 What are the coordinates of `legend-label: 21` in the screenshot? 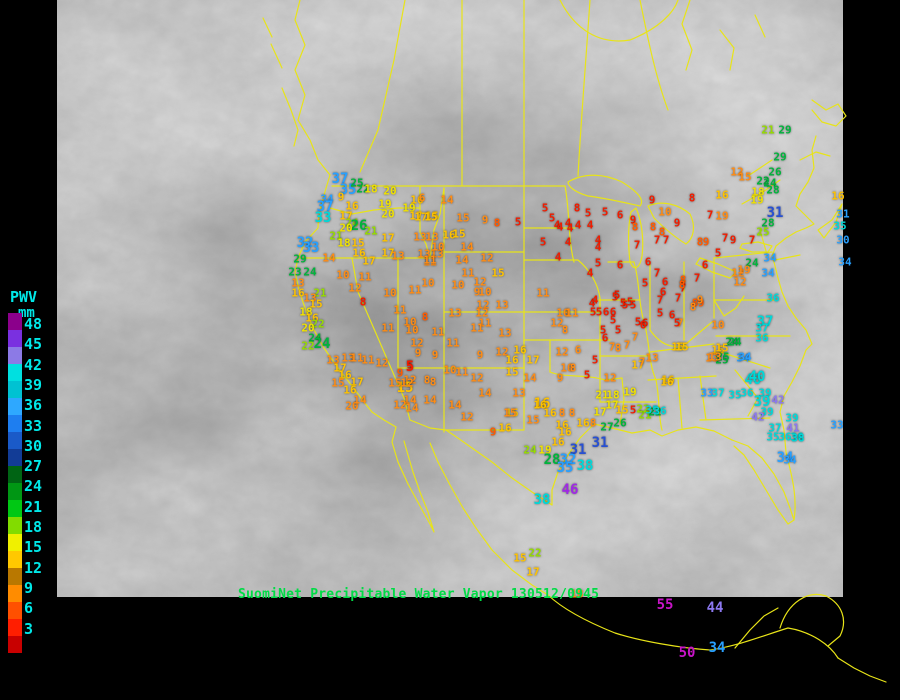 It's located at (33, 506).